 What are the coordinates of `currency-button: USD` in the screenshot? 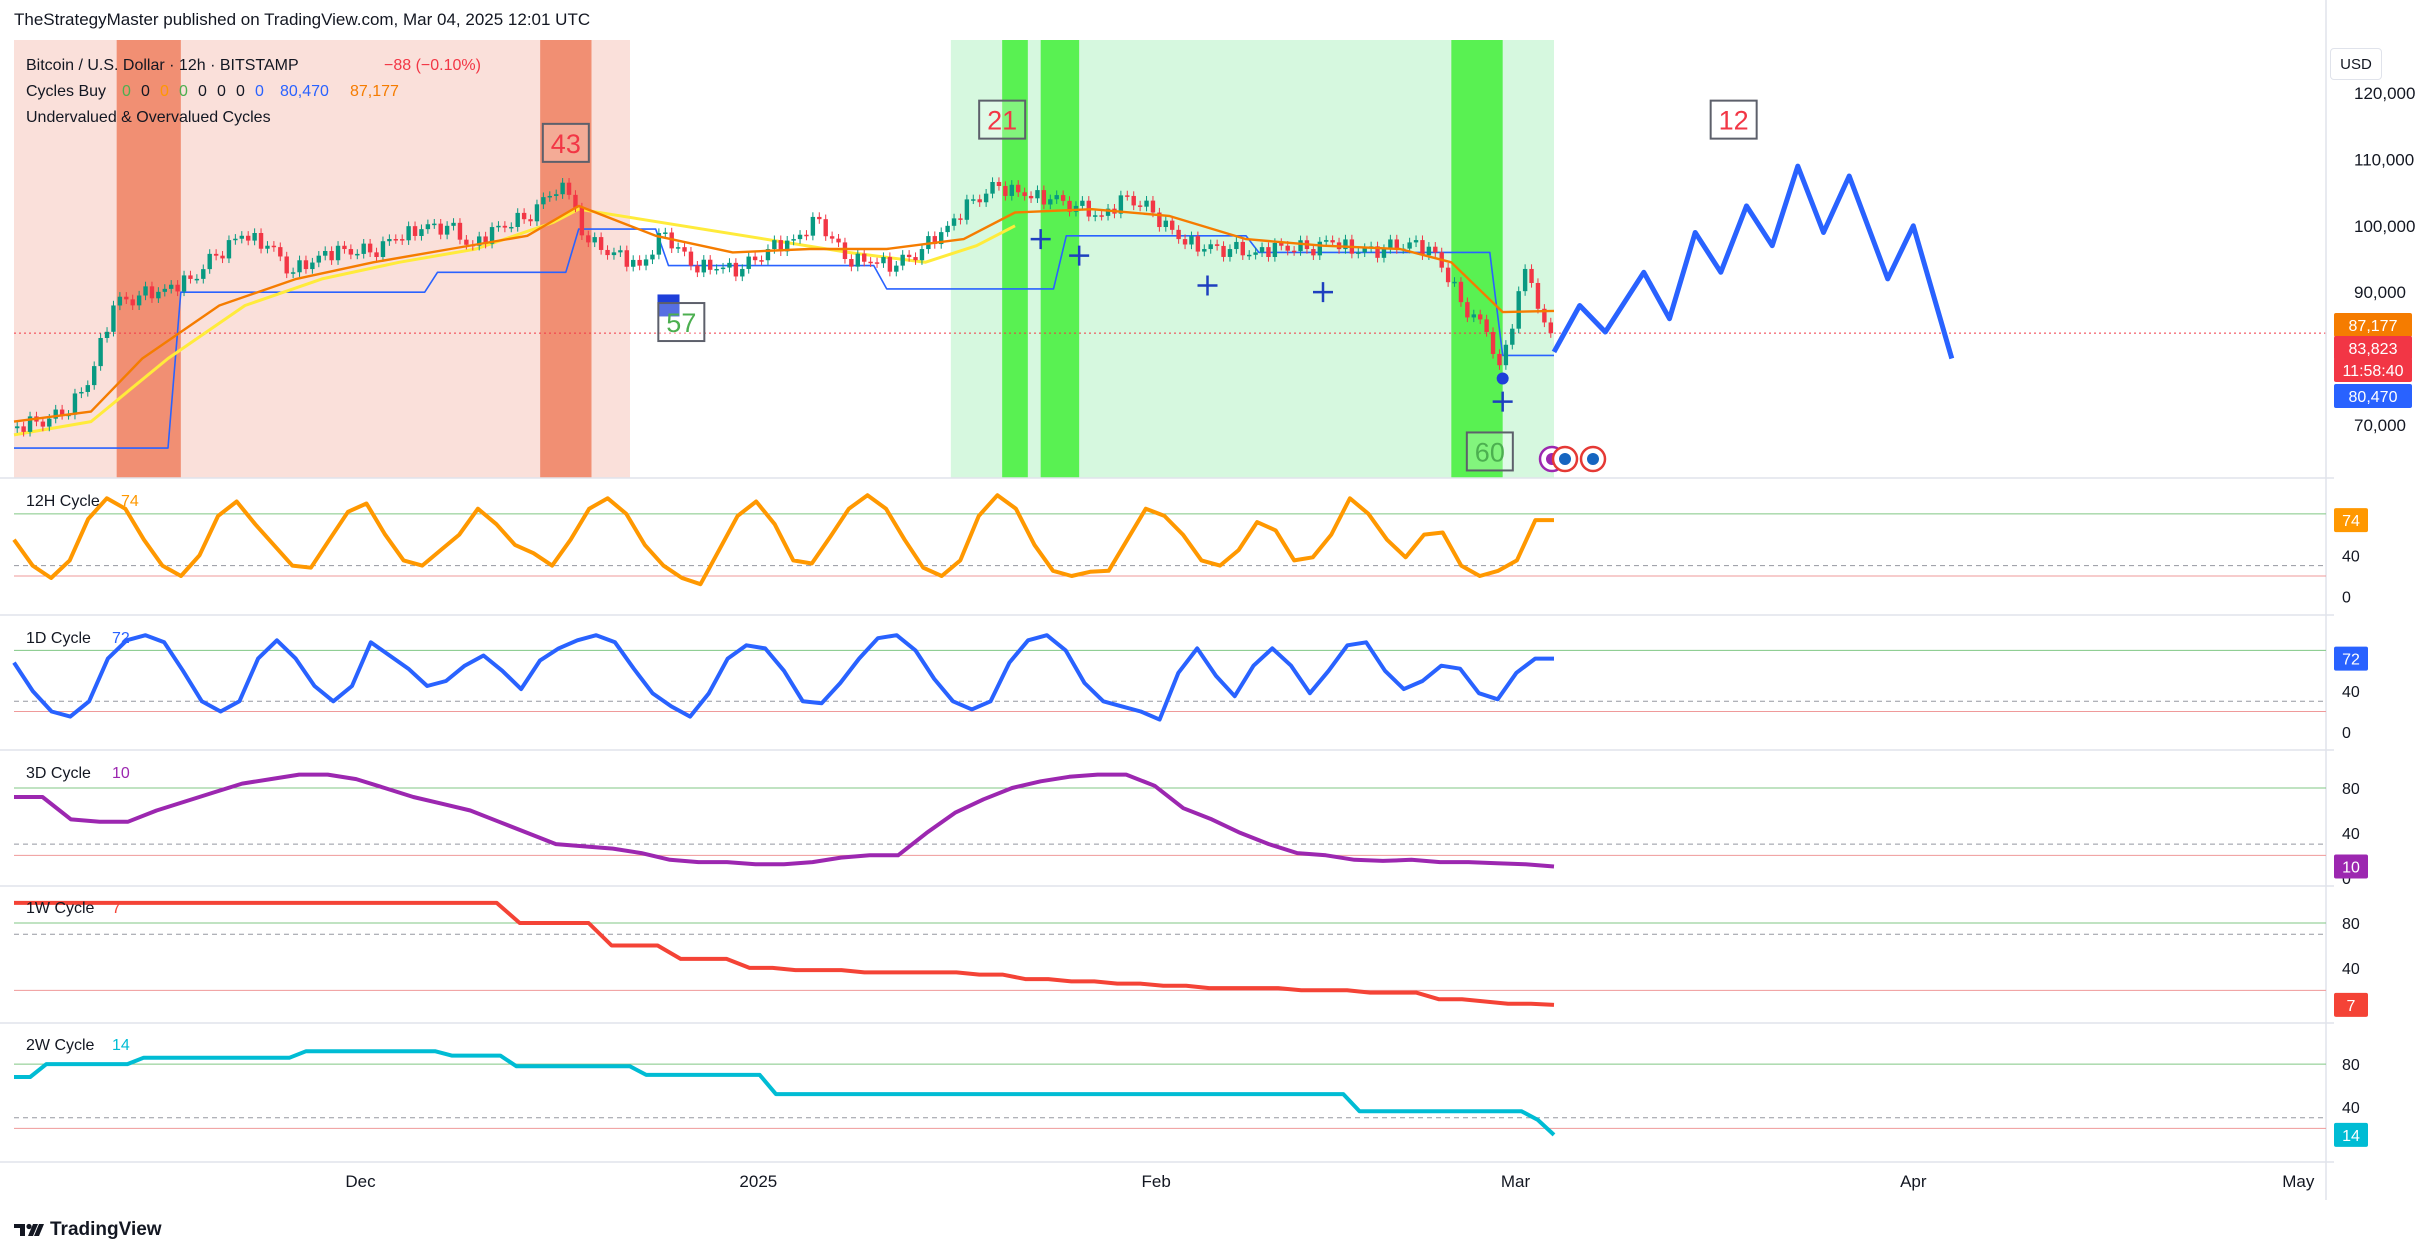 It's located at (2356, 64).